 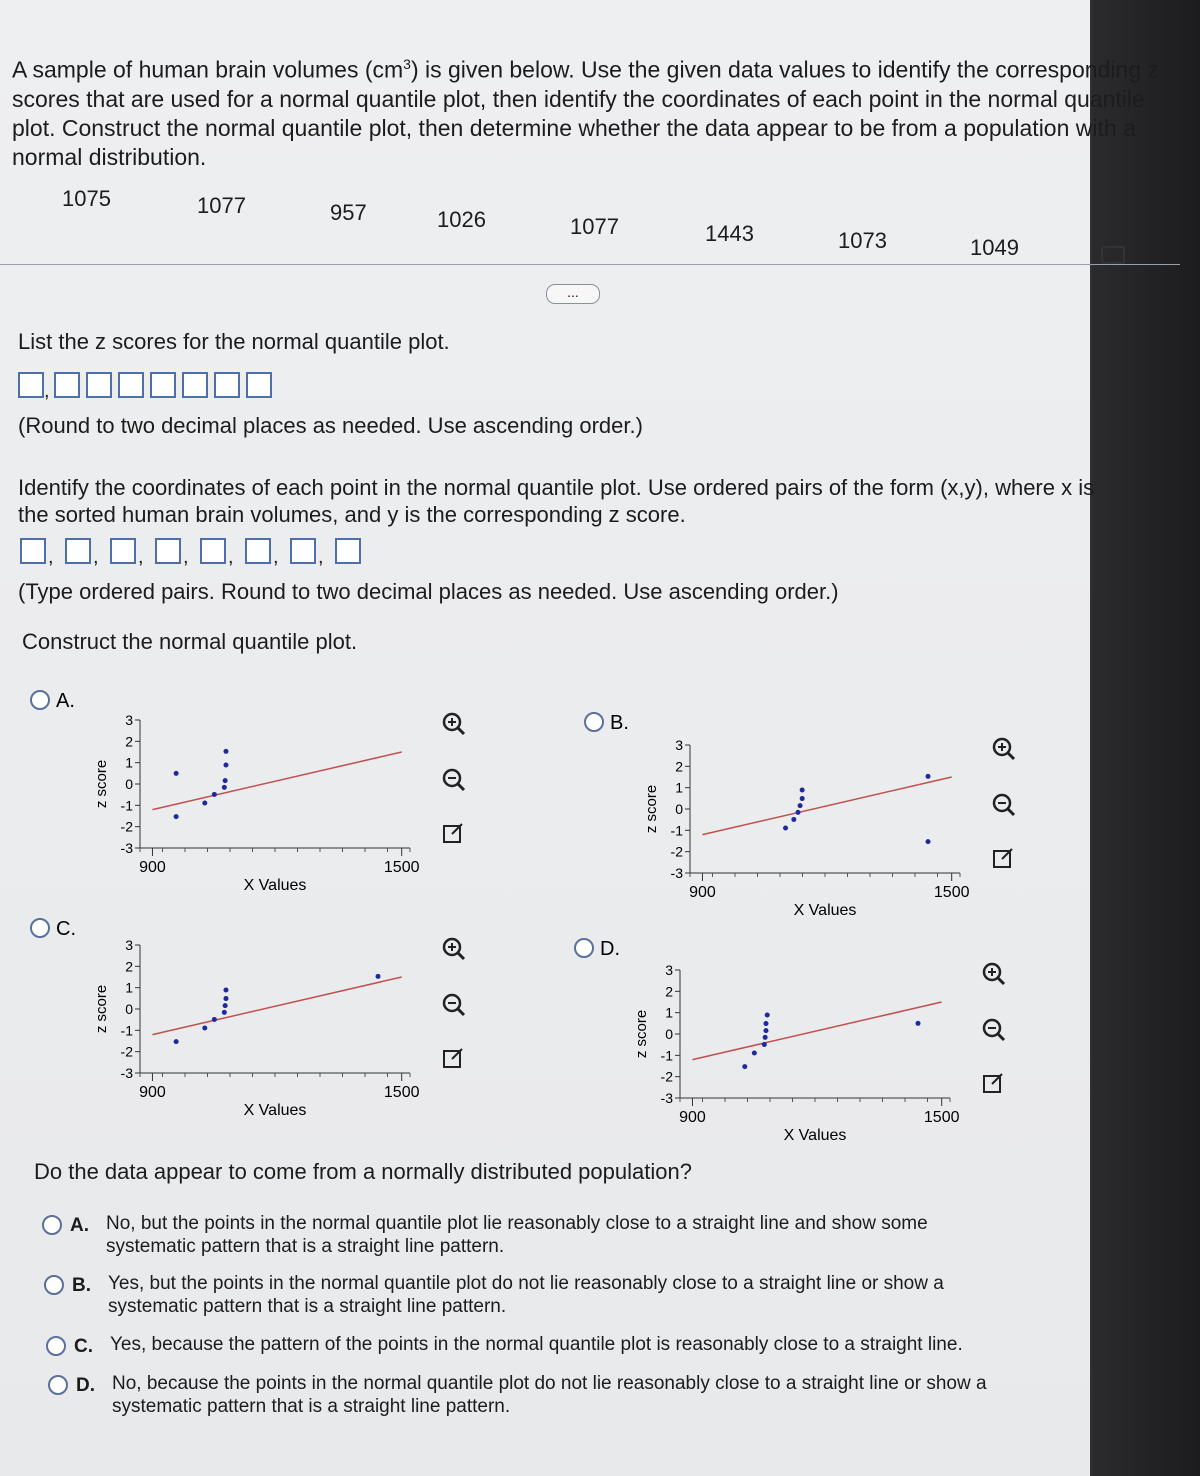 I want to click on y-tick-label: 2, so click(x=129, y=741).